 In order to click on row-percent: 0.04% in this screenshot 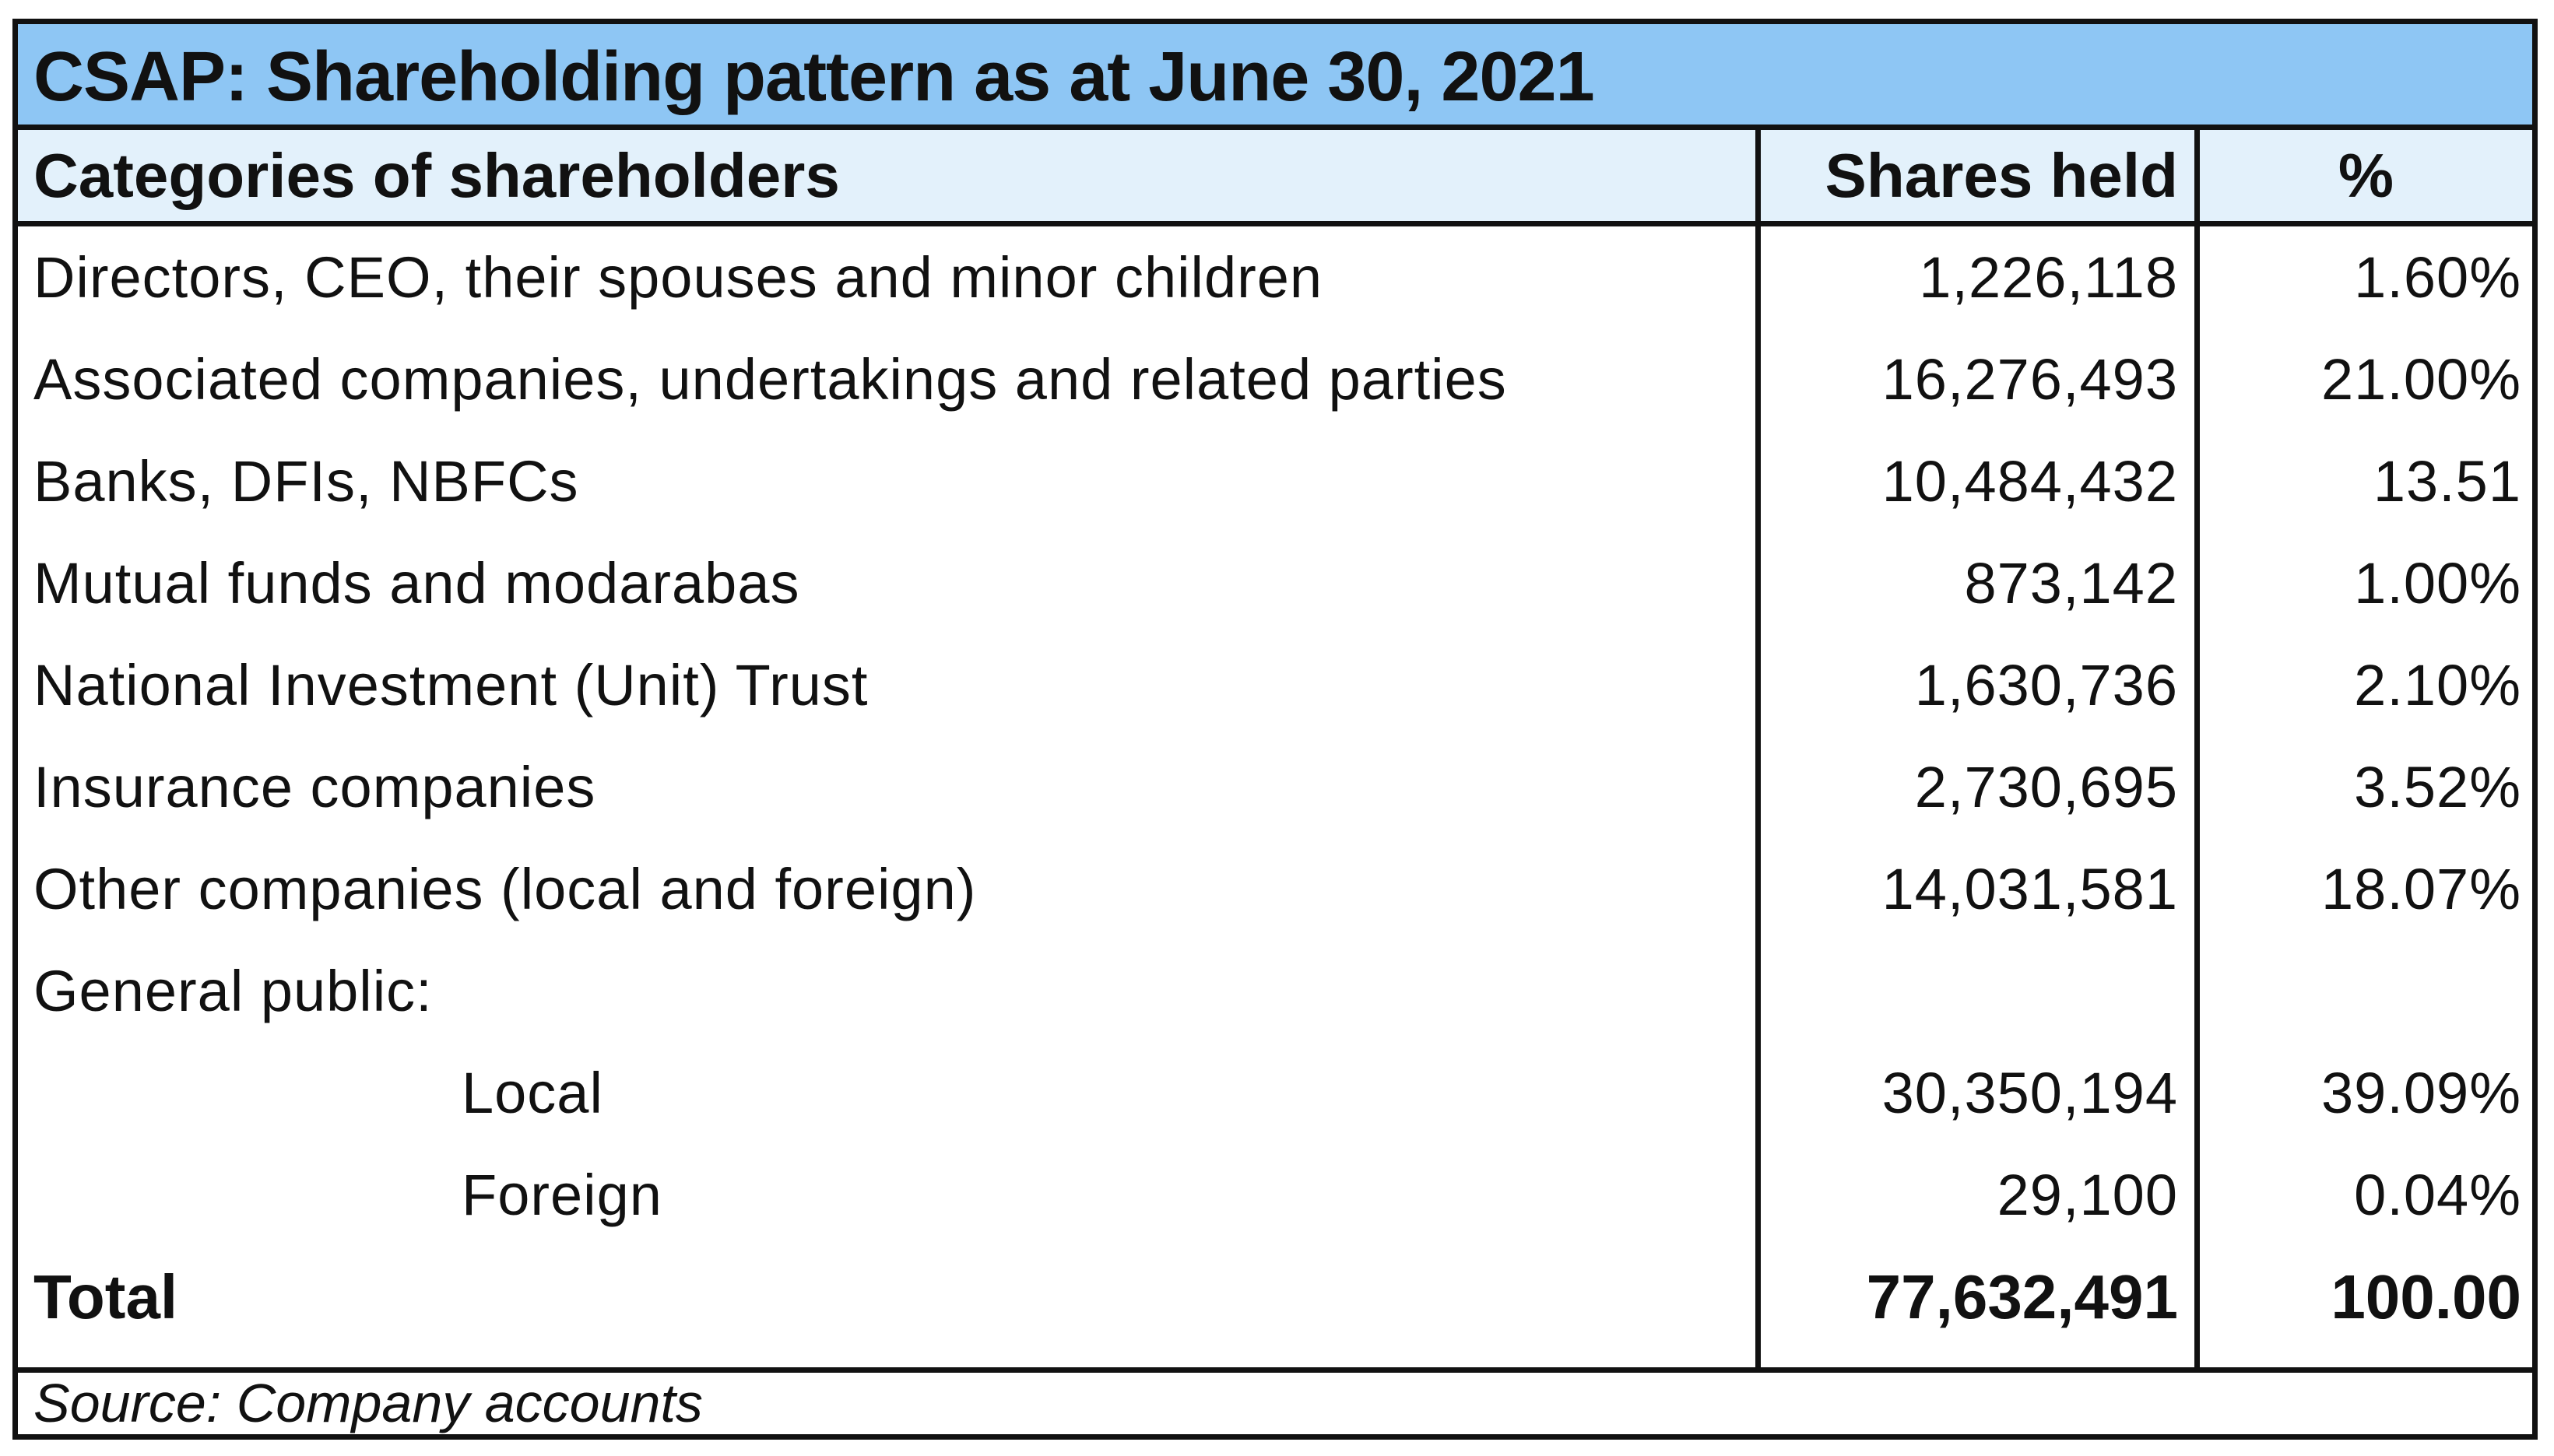, I will do `click(2437, 1195)`.